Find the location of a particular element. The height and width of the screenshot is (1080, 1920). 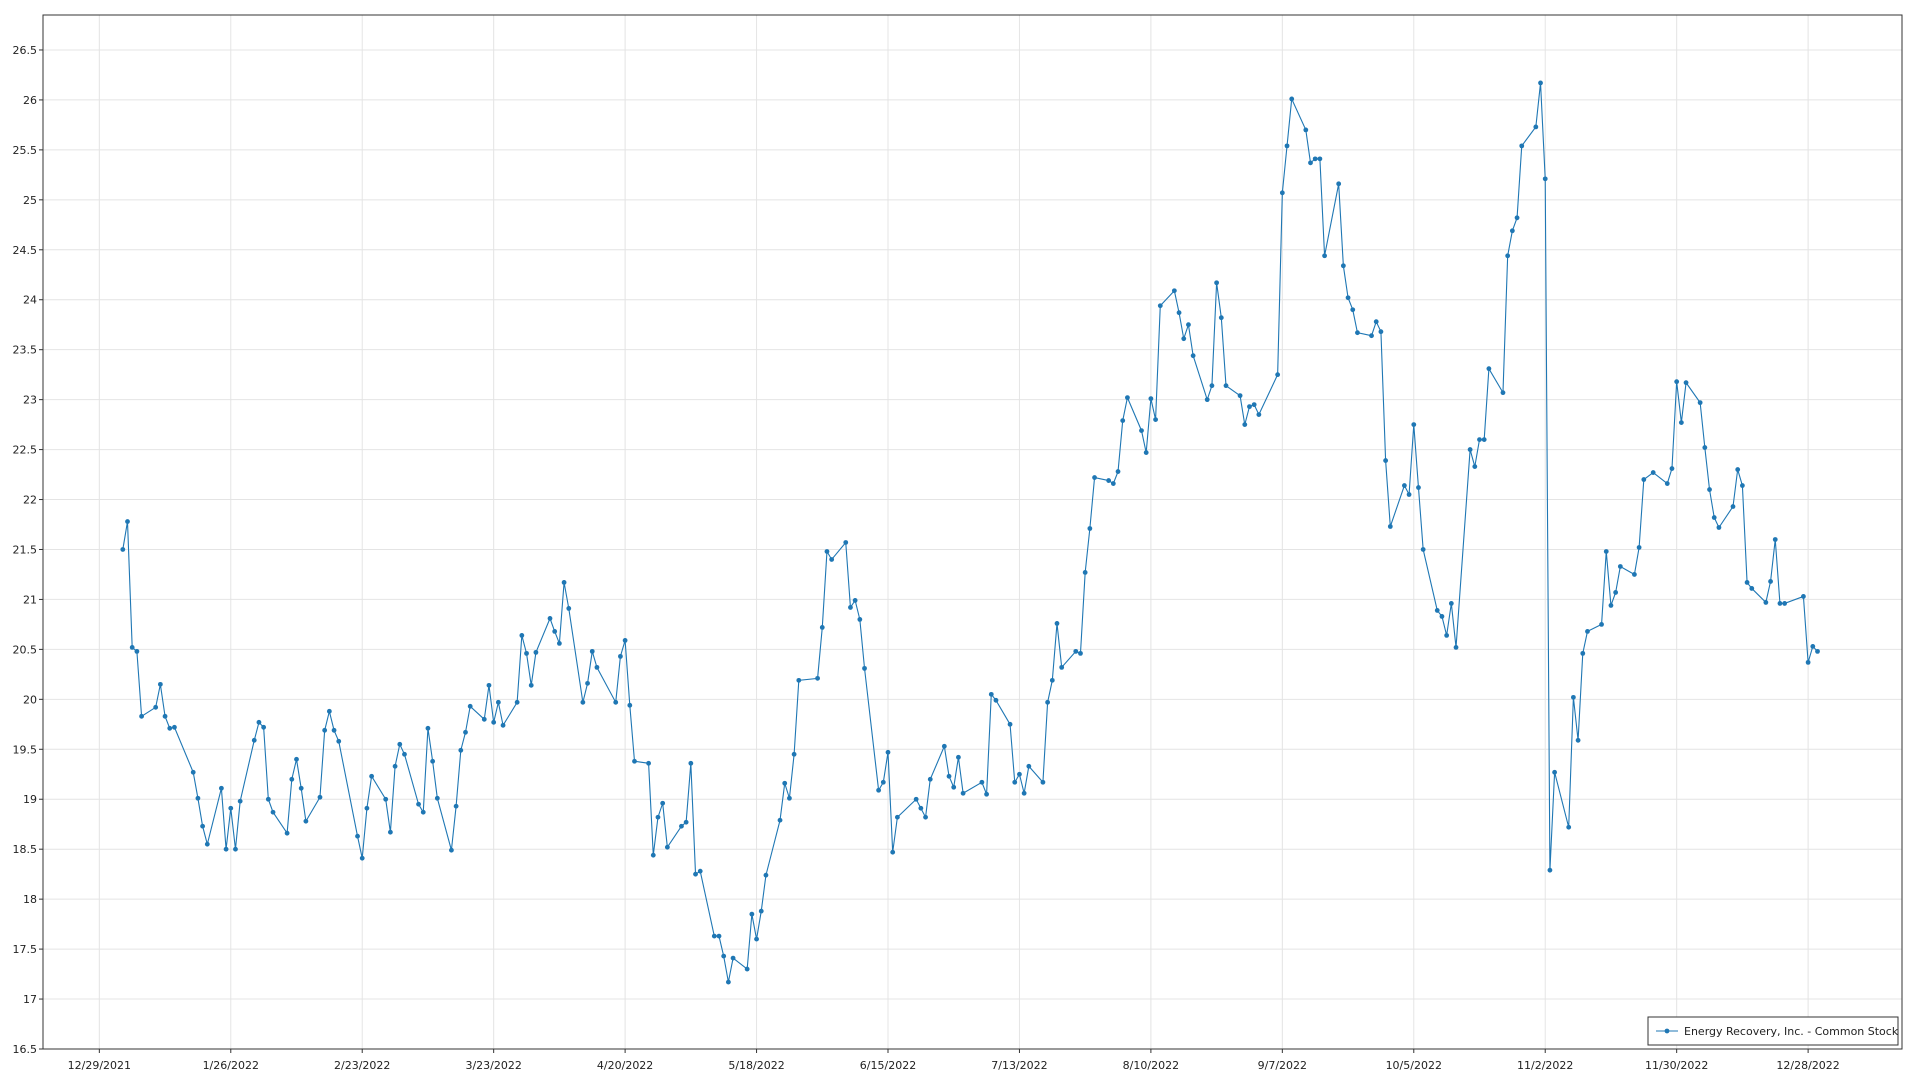

y-tick-label: 20 is located at coordinates (30, 699).